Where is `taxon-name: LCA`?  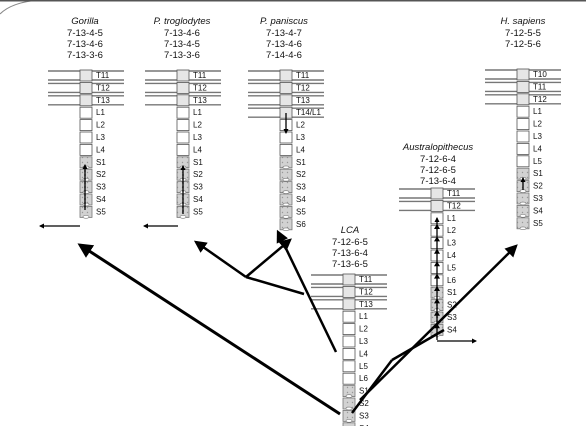
taxon-name: LCA is located at coordinates (350, 230).